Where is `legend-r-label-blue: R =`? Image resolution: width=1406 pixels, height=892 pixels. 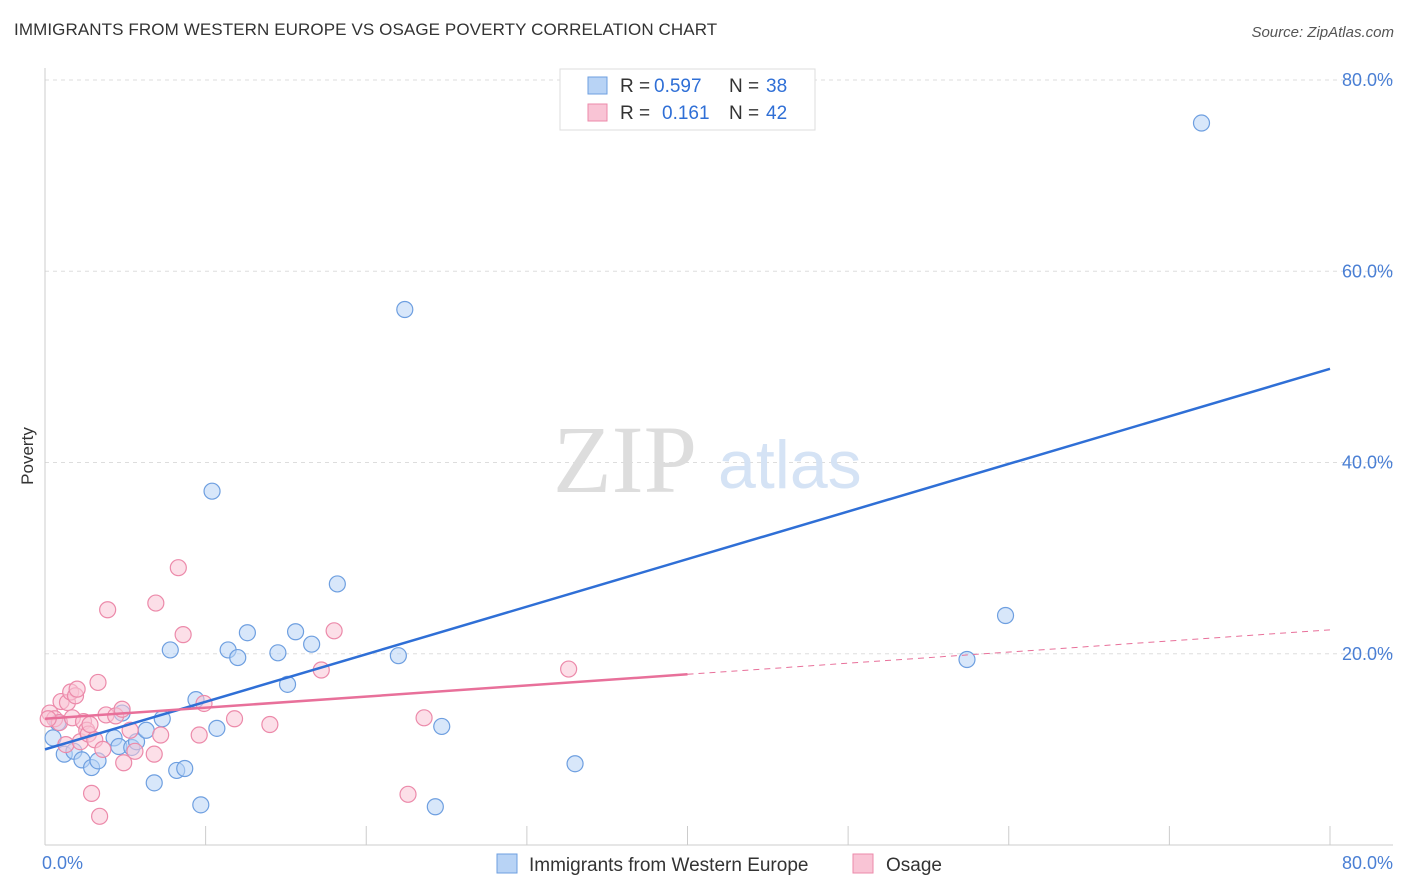 legend-r-label-blue: R = is located at coordinates (635, 86).